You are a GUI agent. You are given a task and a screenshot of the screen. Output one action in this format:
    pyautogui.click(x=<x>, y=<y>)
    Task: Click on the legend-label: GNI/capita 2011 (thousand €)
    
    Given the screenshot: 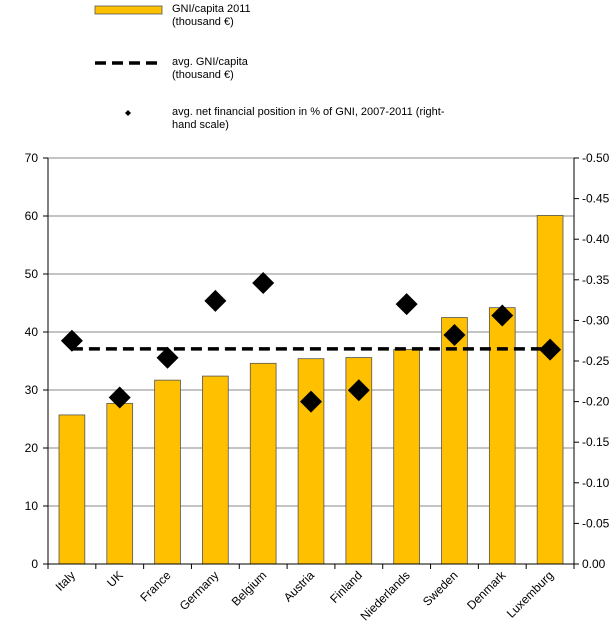 What is the action you would take?
    pyautogui.click(x=211, y=15)
    